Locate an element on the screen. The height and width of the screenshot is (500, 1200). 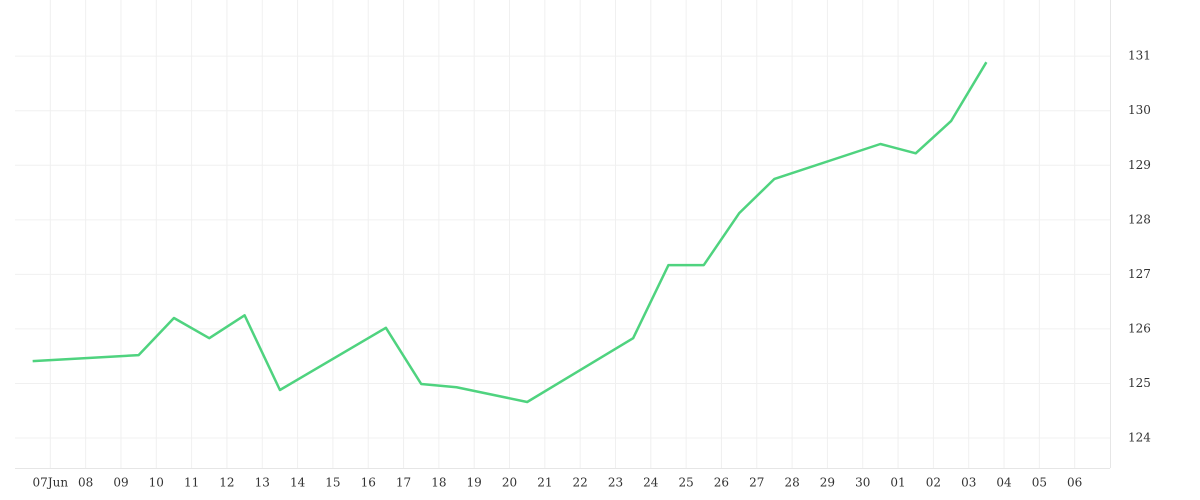
x-tick-label: 17 is located at coordinates (403, 483).